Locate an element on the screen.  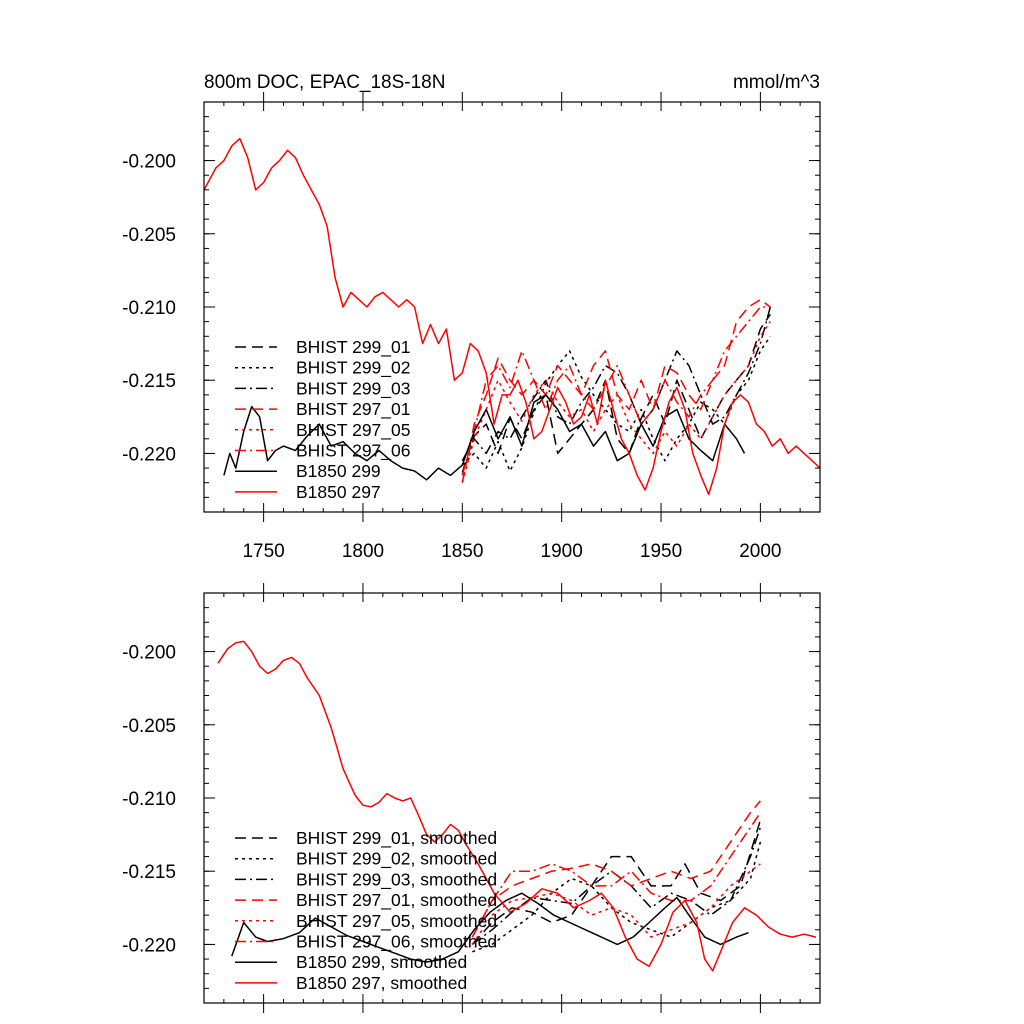
x-tick-label: 1850 is located at coordinates (462, 551).